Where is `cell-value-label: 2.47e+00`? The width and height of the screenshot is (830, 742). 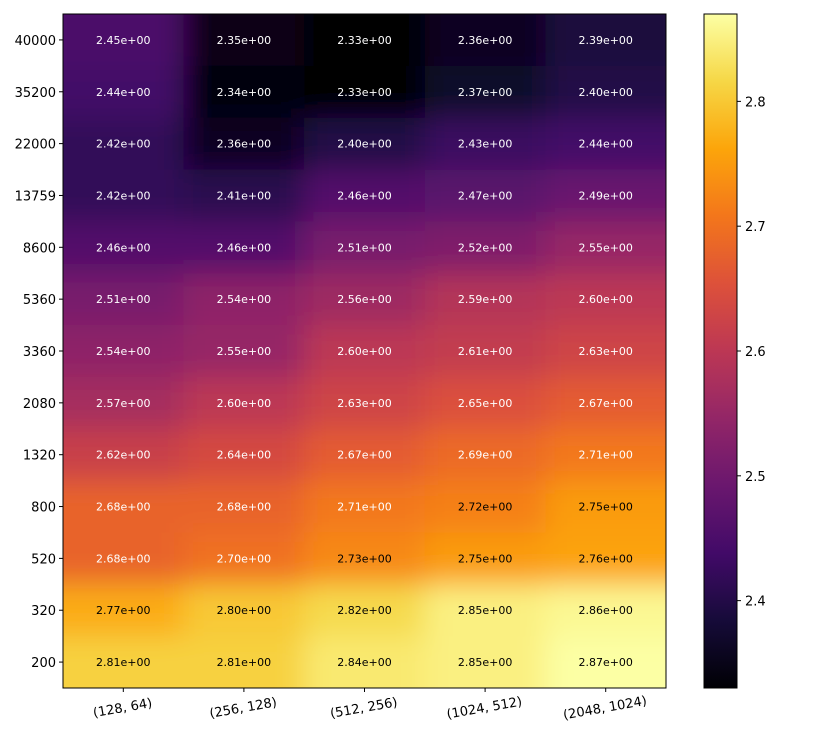
cell-value-label: 2.47e+00 is located at coordinates (485, 195).